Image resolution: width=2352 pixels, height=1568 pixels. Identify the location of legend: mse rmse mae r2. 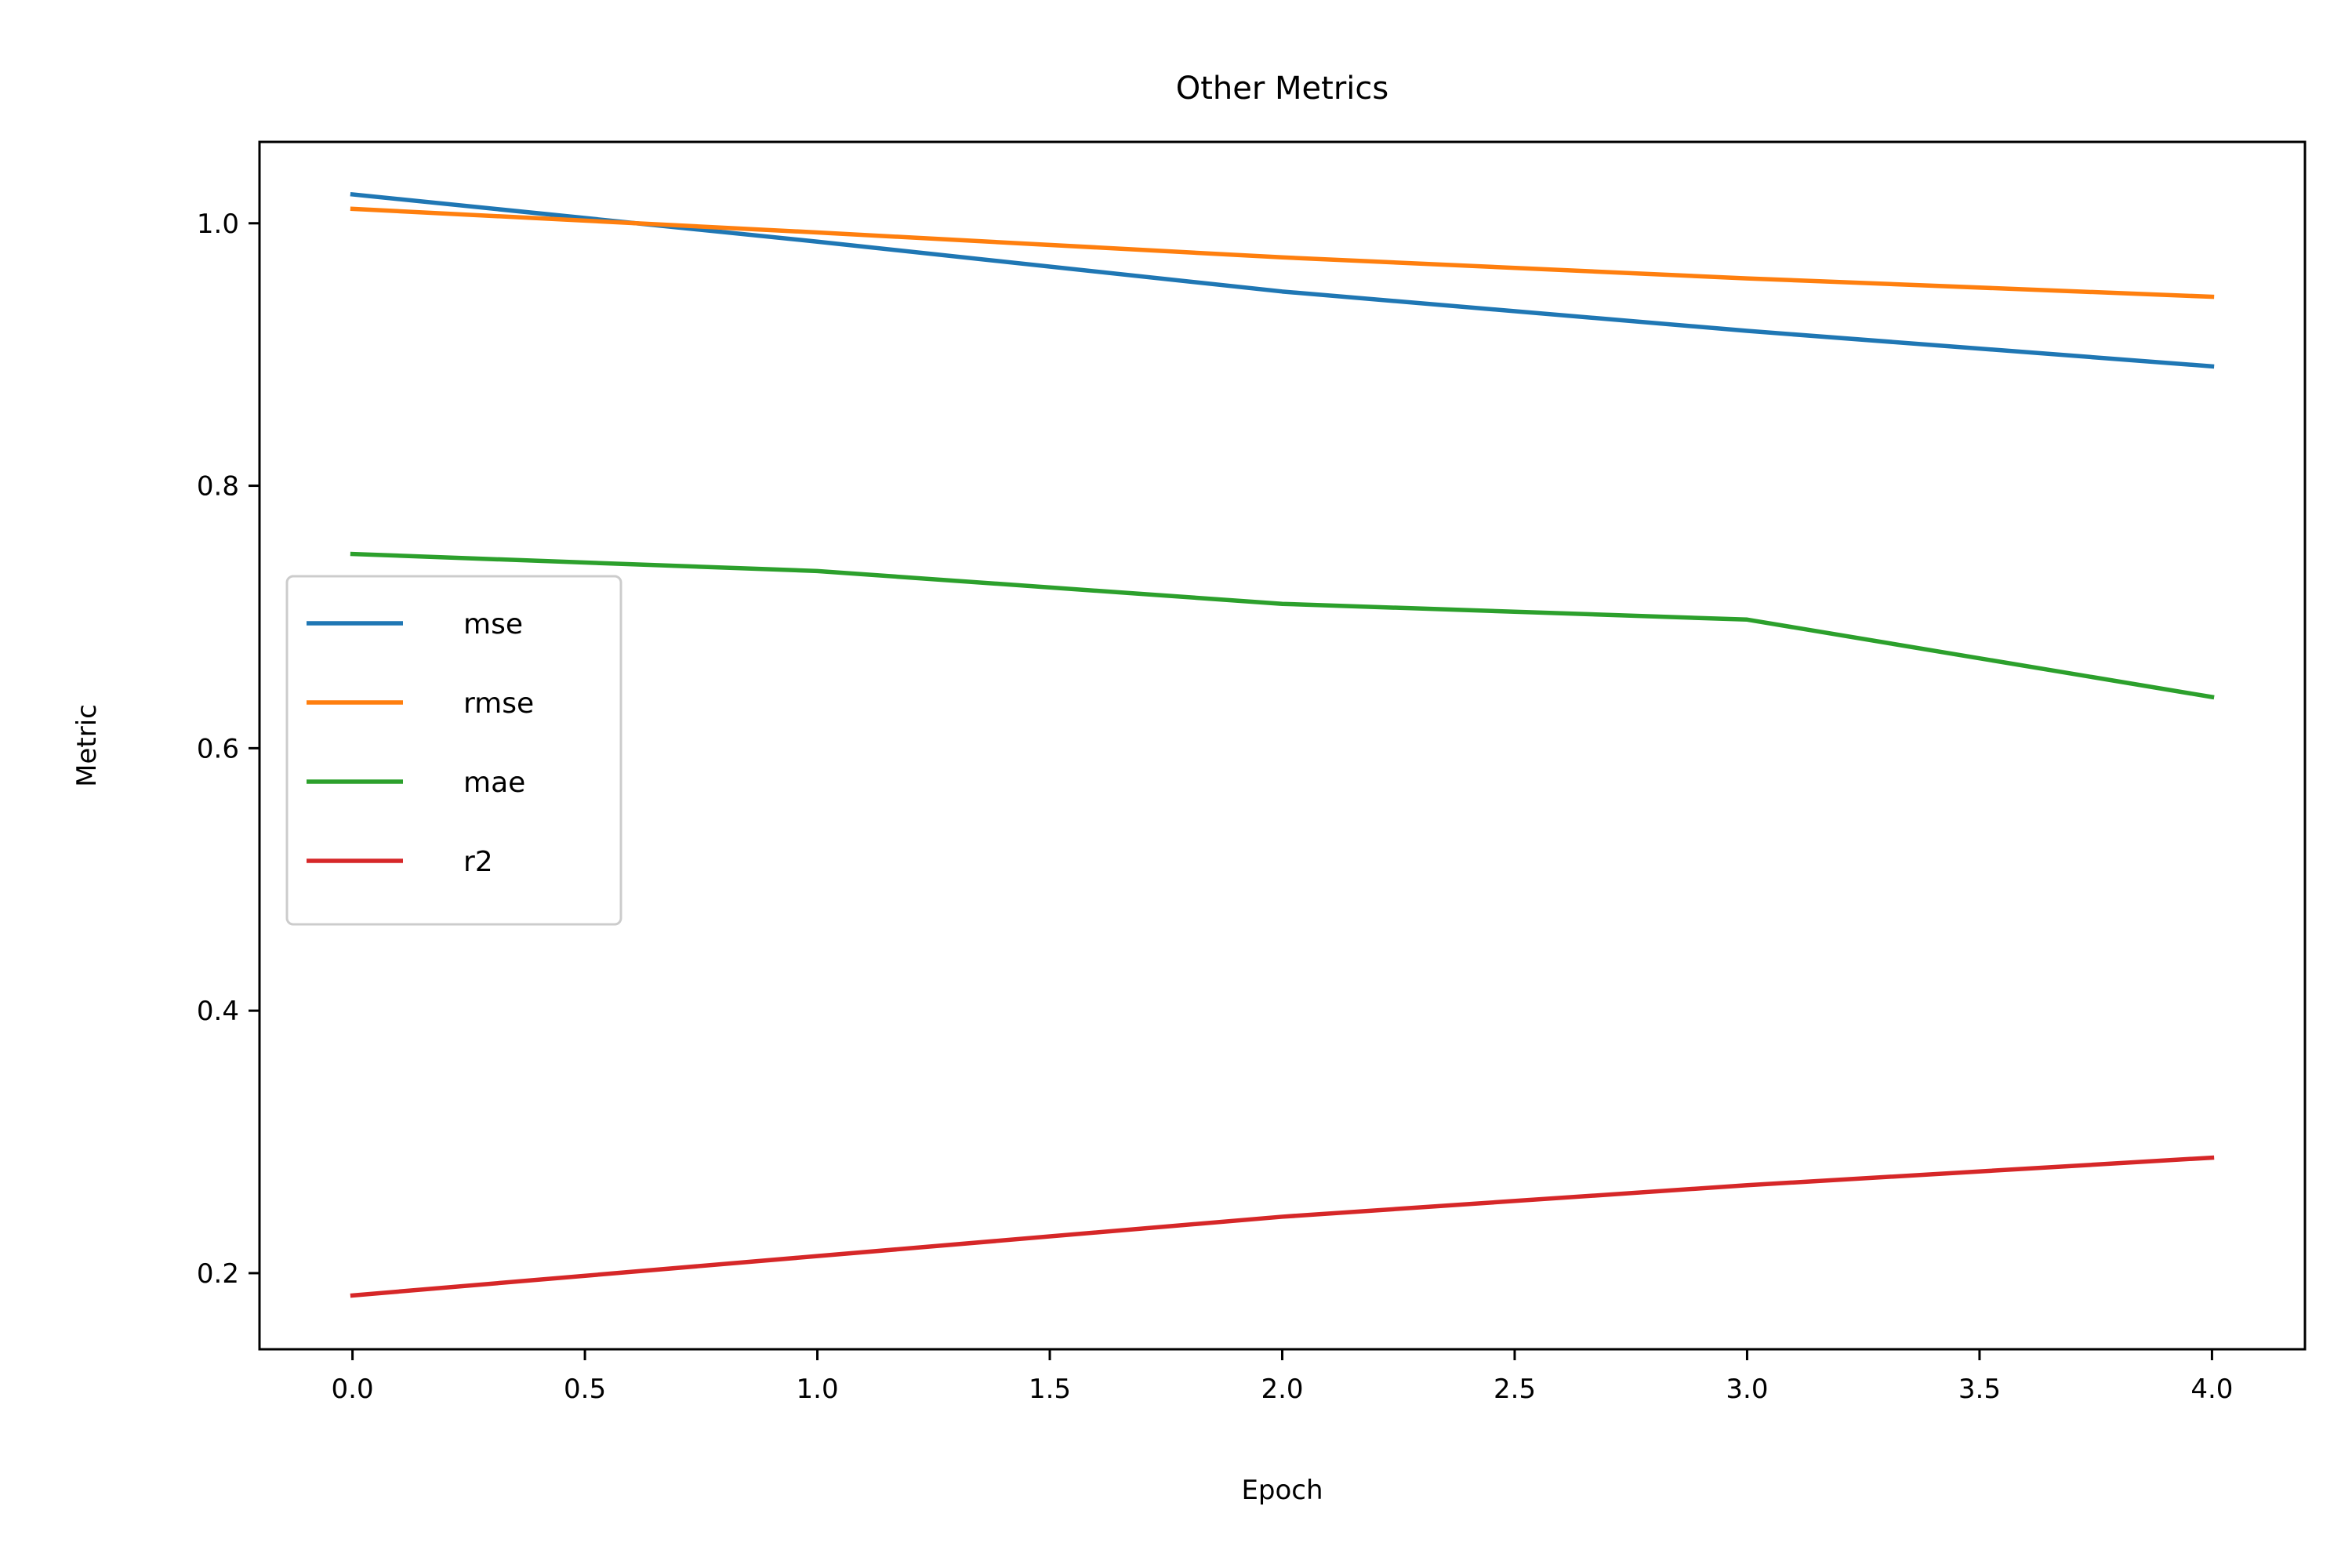
(453, 750).